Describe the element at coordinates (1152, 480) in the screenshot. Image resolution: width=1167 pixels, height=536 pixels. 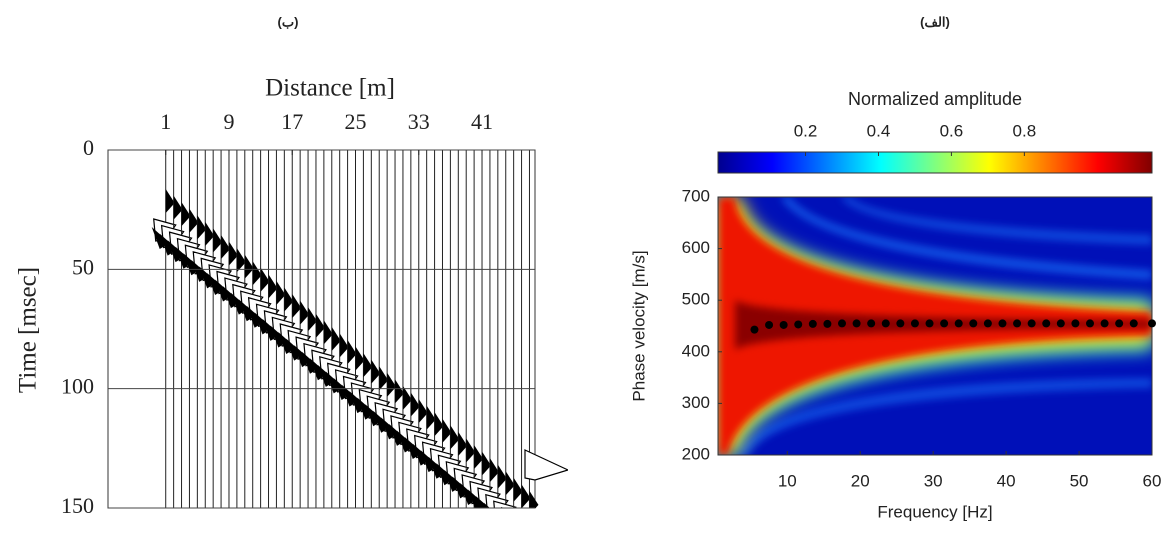
I see `x-tick-label: 60` at that location.